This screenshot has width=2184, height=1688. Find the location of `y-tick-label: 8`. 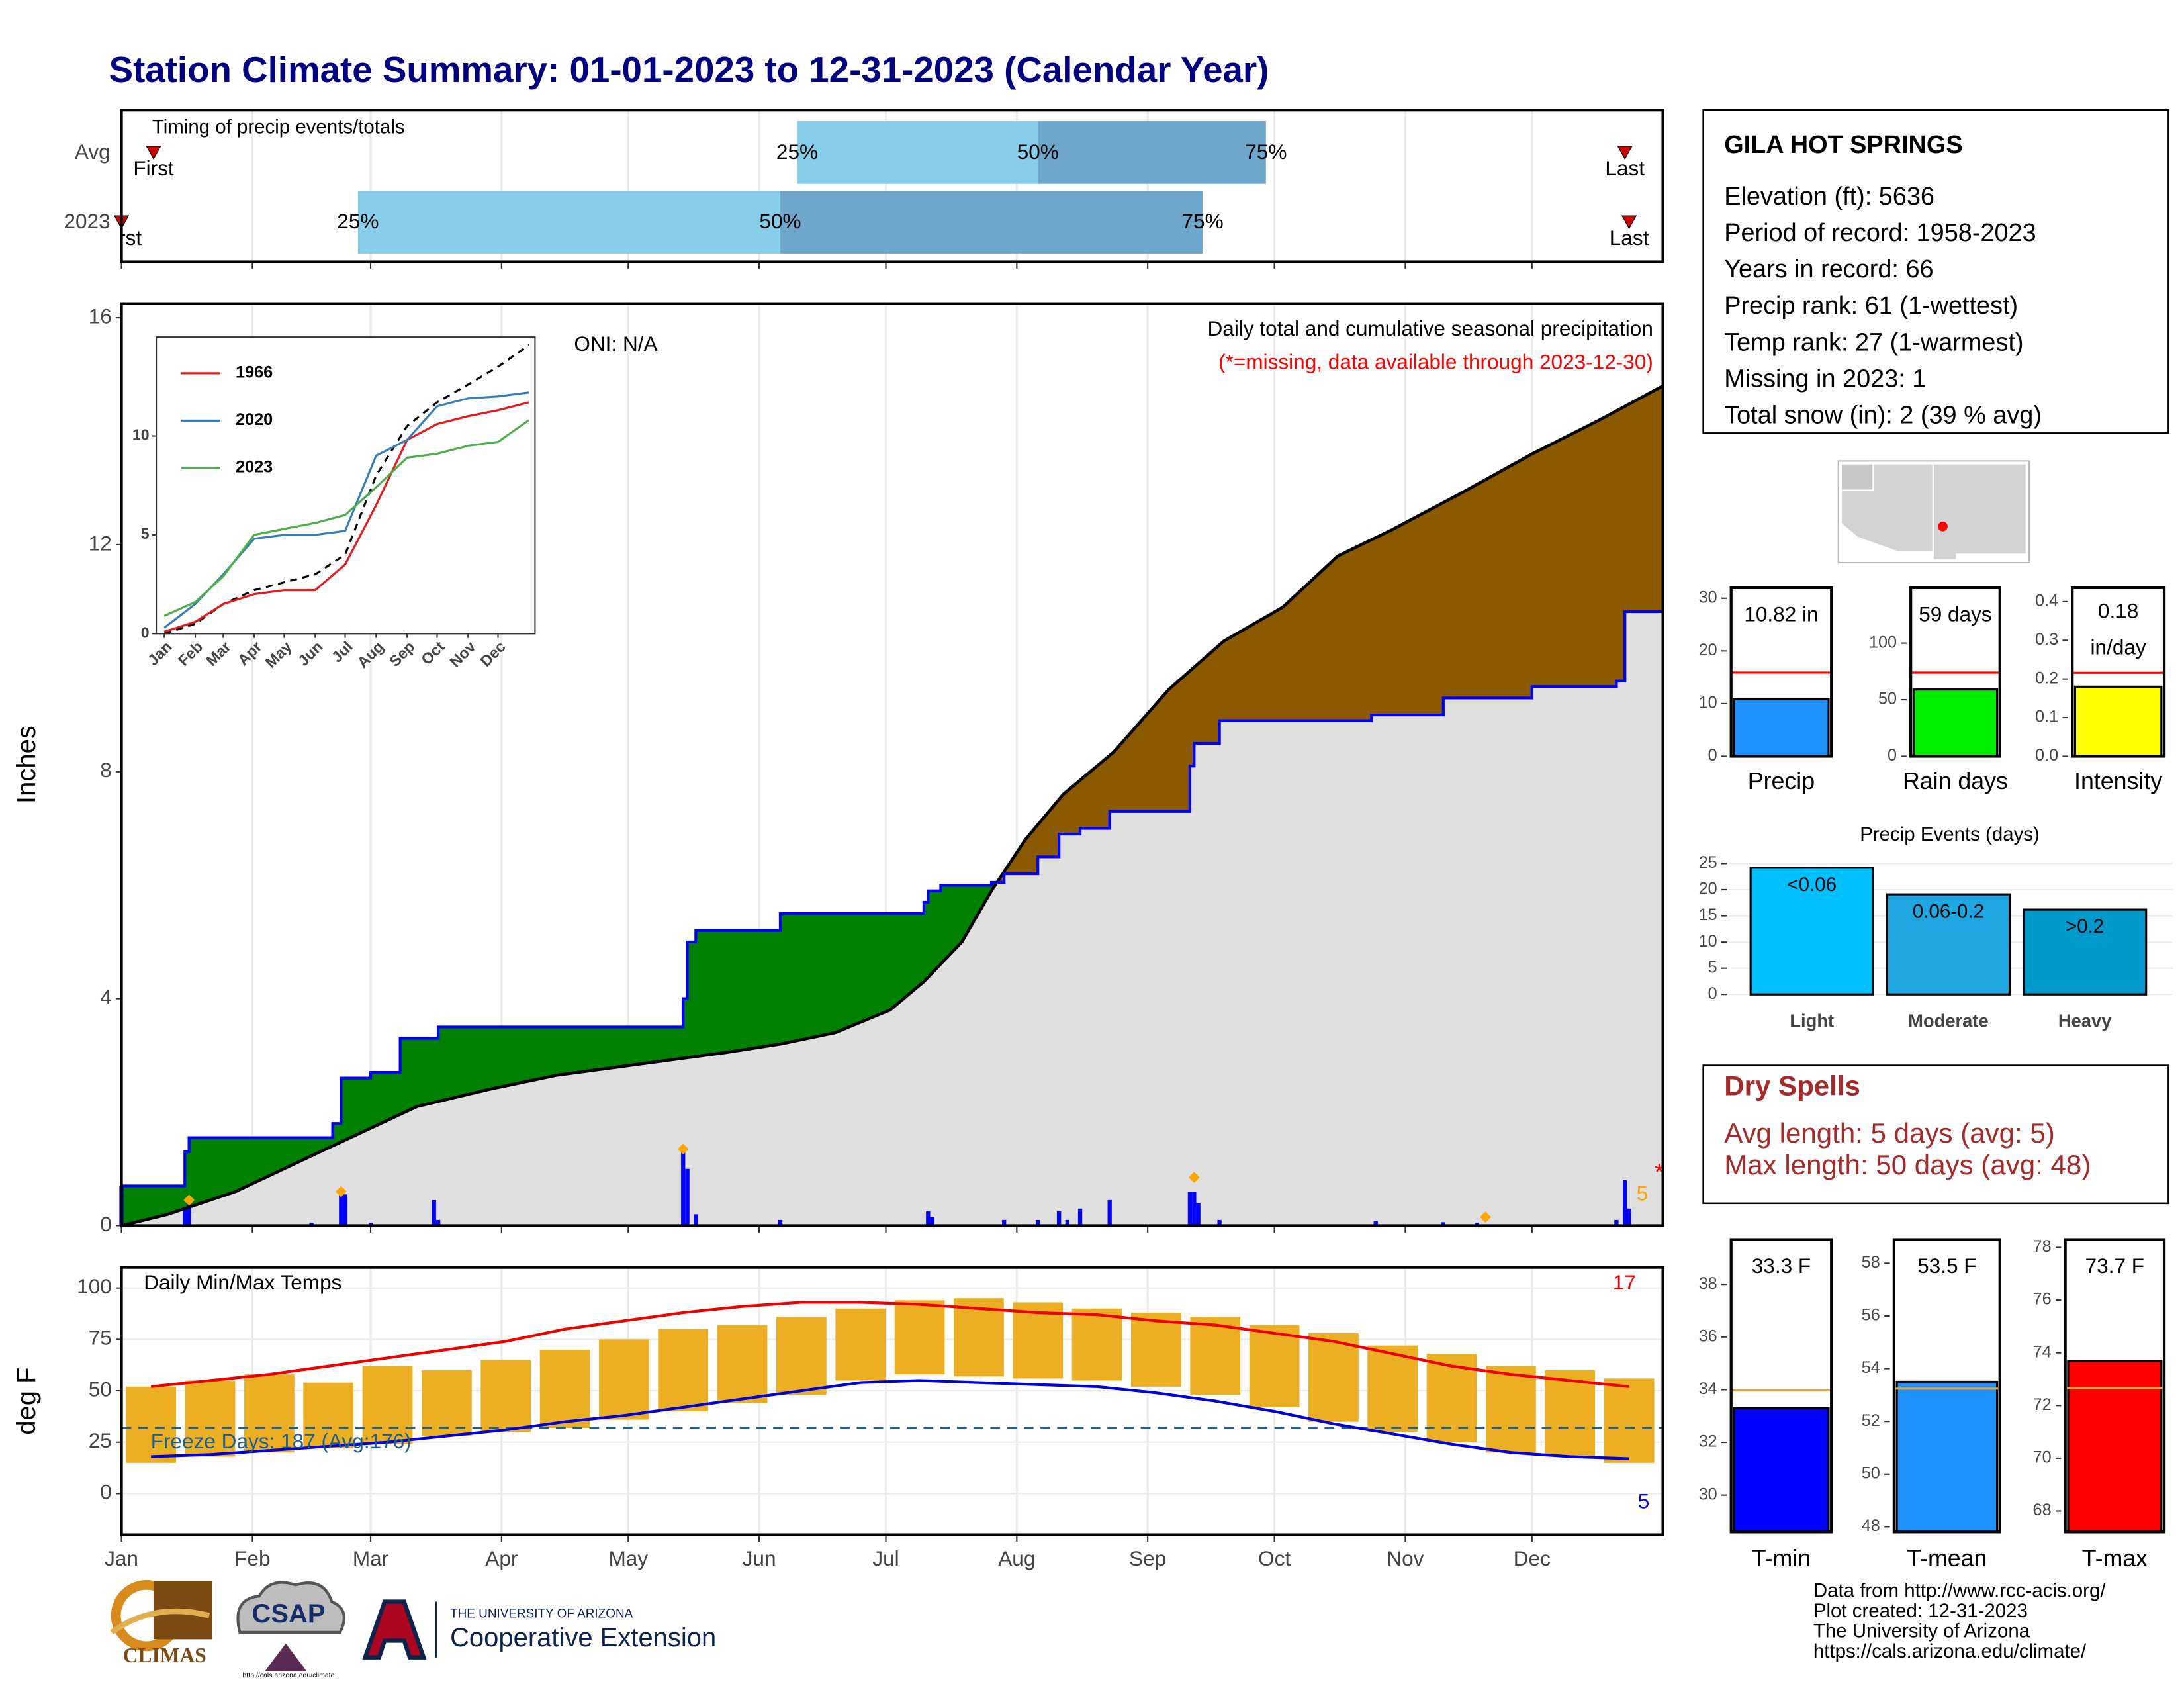

y-tick-label: 8 is located at coordinates (106, 770).